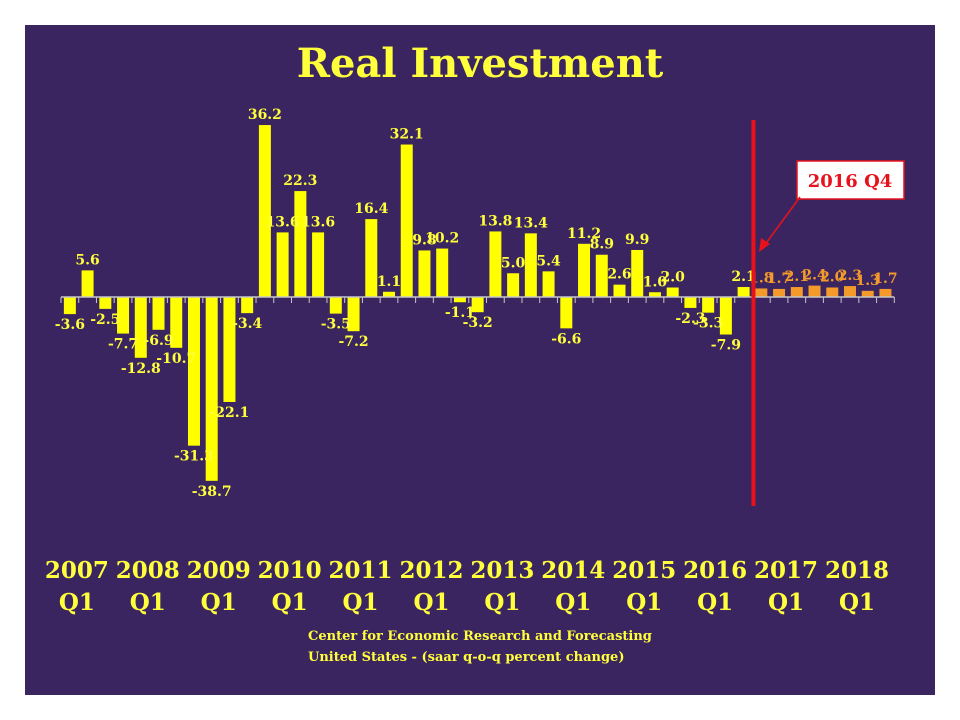  I want to click on data-label: 11.2, so click(584, 234).